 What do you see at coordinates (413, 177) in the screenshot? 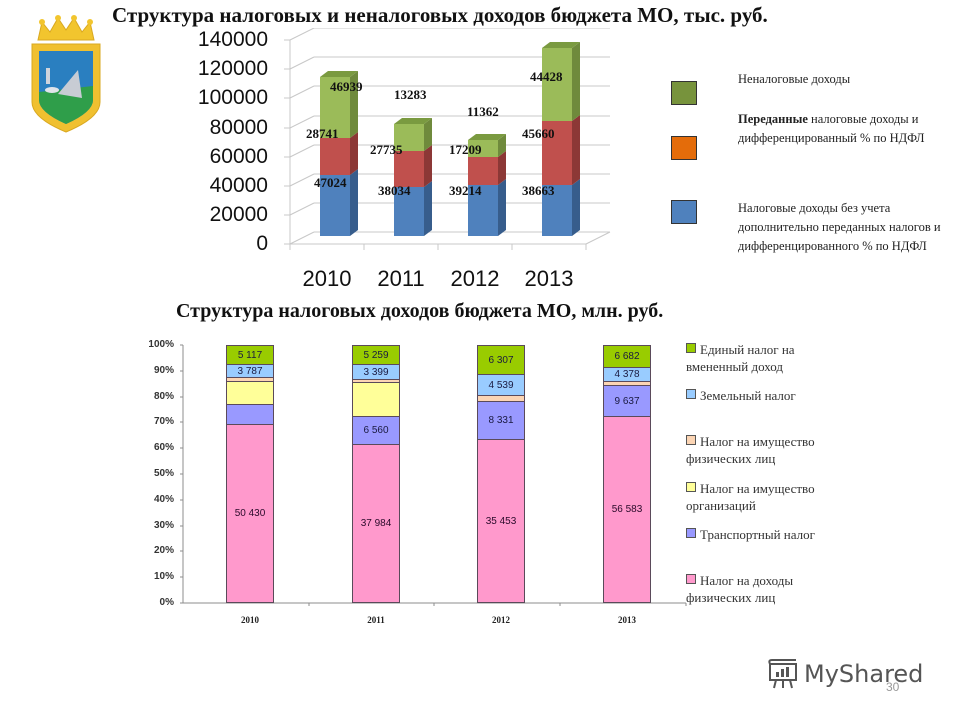
I see `bar-2011` at bounding box center [413, 177].